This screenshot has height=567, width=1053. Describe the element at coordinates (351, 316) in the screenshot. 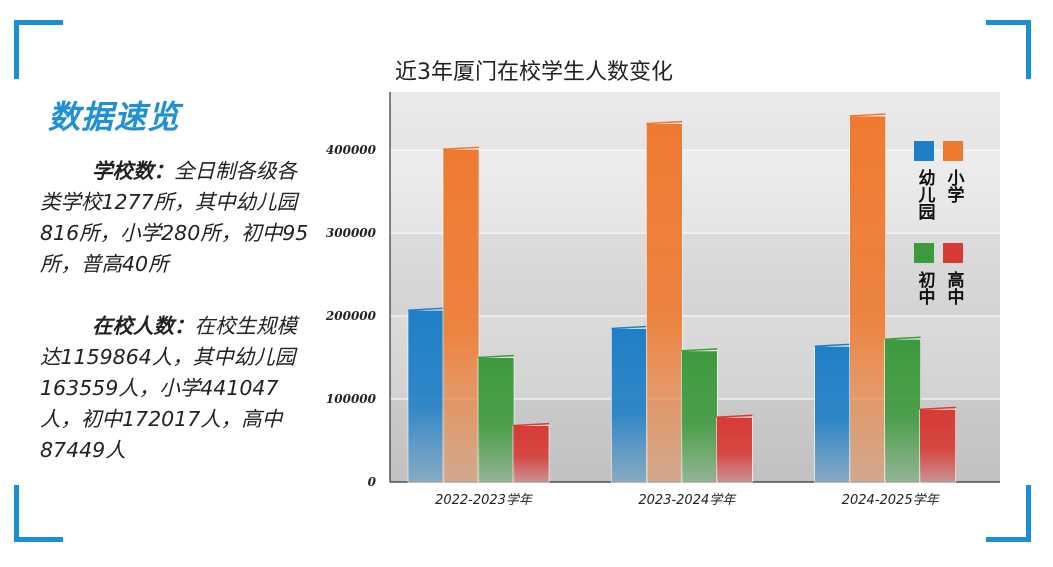

I see `y-tick-label: 200000` at that location.